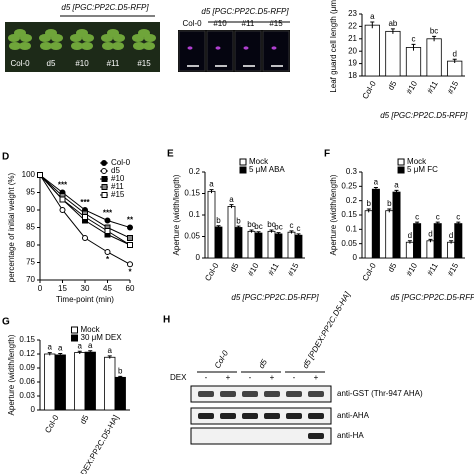 The image size is (474, 474). Describe the element at coordinates (192, 23) in the screenshot. I see `micro-label: Col-0` at that location.